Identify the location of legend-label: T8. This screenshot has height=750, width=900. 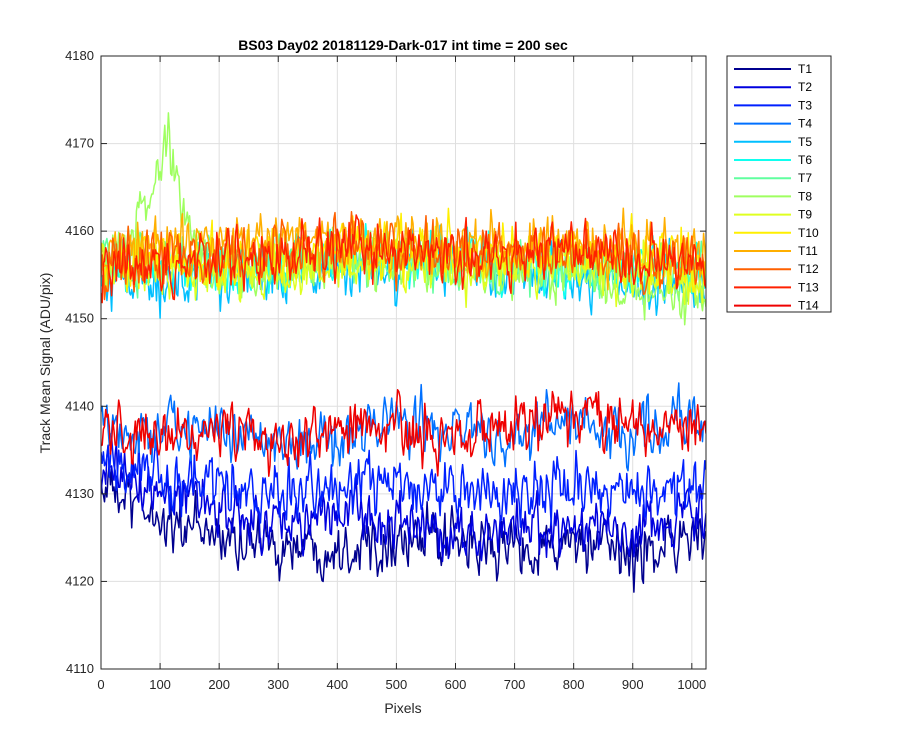
(805, 196).